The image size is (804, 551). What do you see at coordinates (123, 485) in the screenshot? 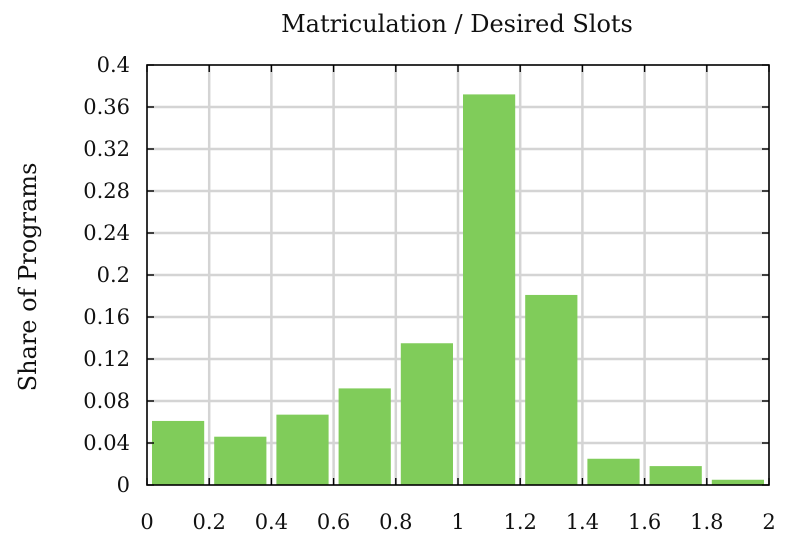
I see `y-tick-label: 0` at bounding box center [123, 485].